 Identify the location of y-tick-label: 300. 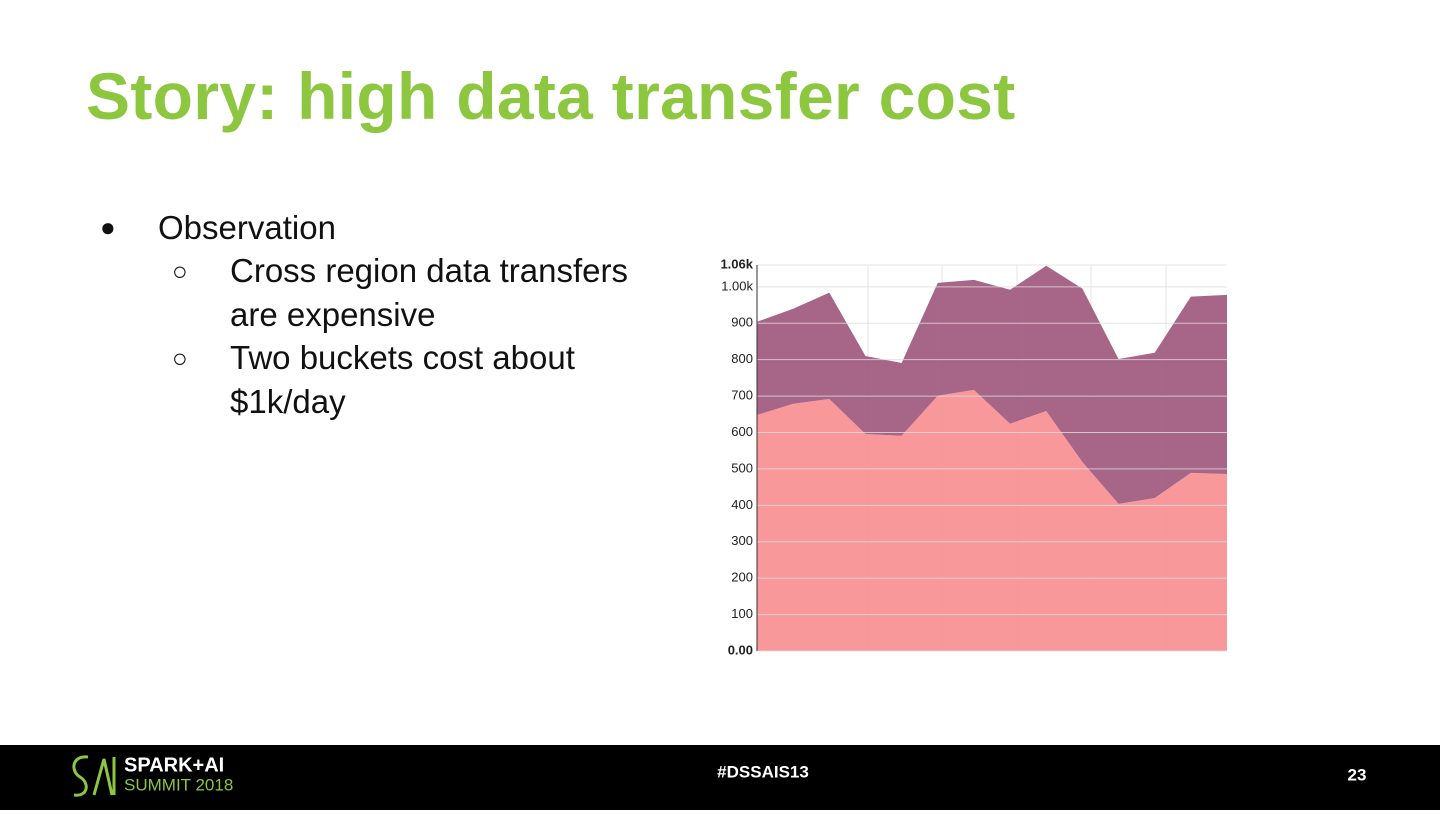
(742, 540).